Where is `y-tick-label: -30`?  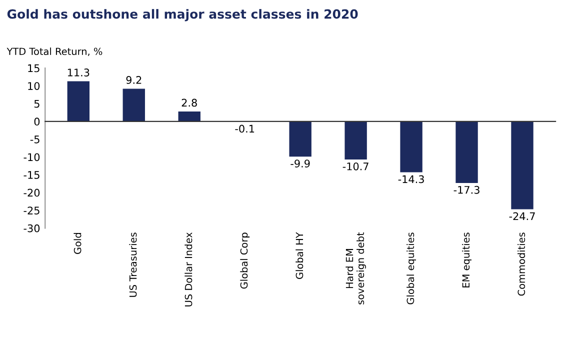 y-tick-label: -30 is located at coordinates (32, 228).